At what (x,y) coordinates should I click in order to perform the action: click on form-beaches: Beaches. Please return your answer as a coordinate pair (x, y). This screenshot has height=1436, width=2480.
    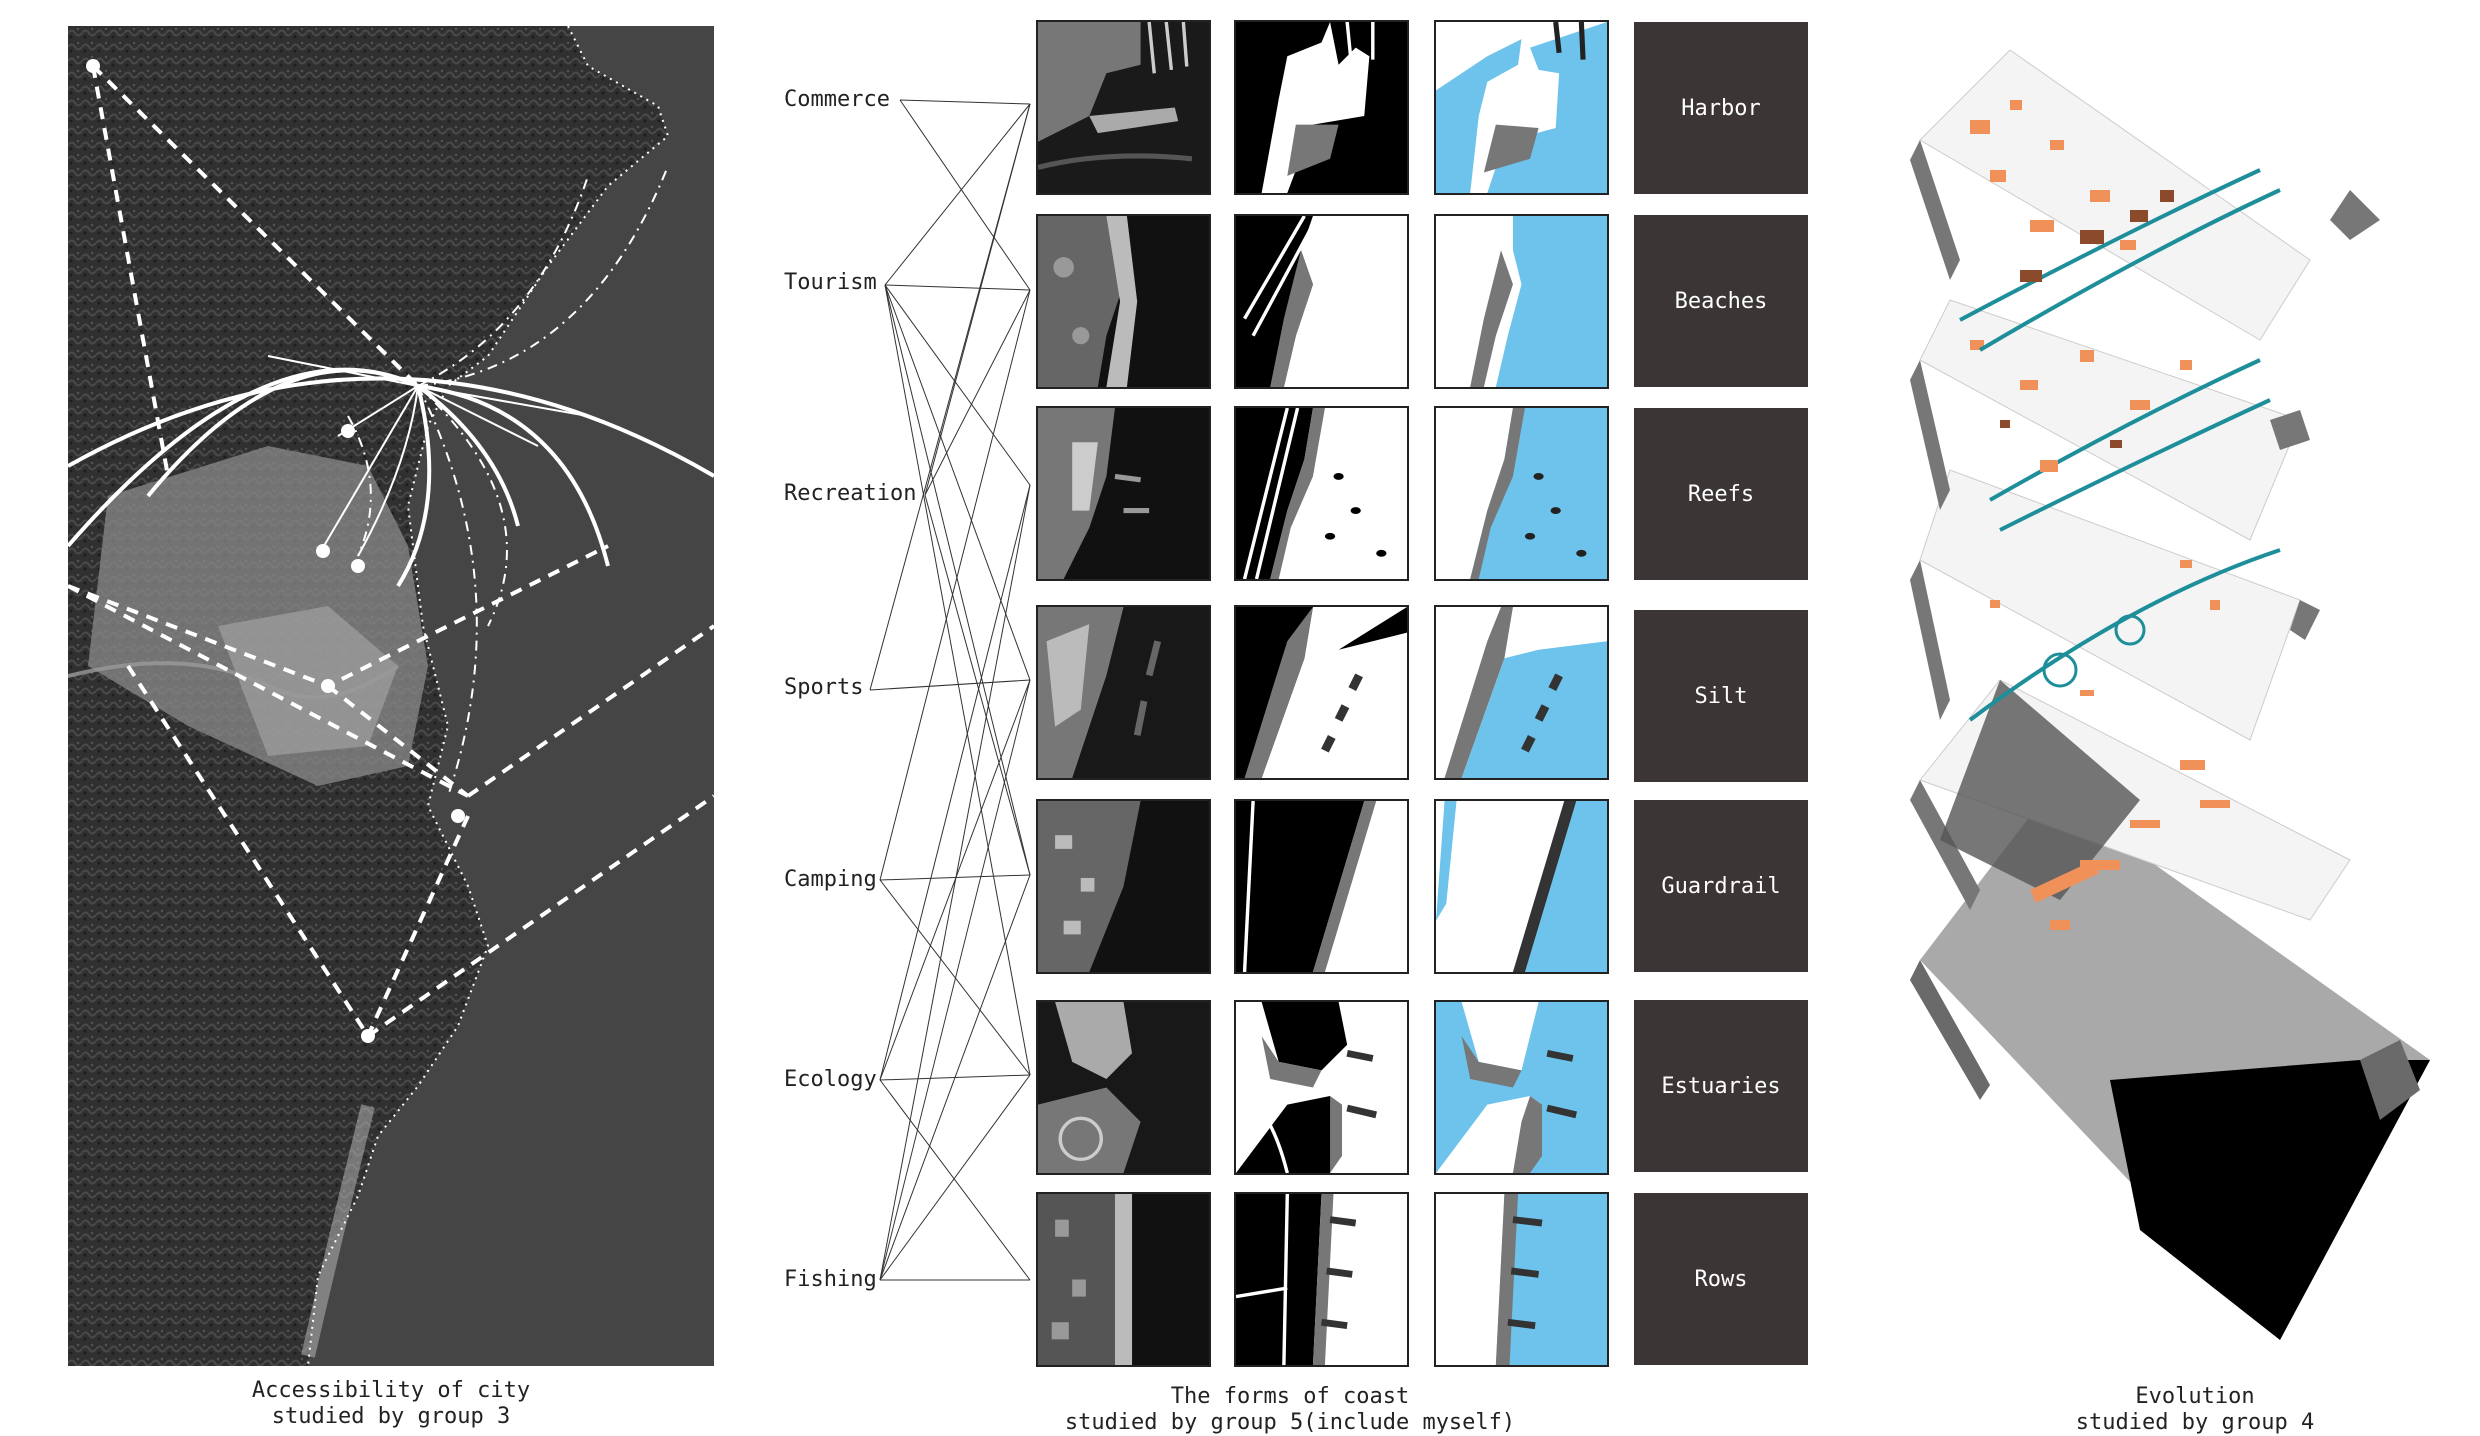
    Looking at the image, I should click on (1721, 301).